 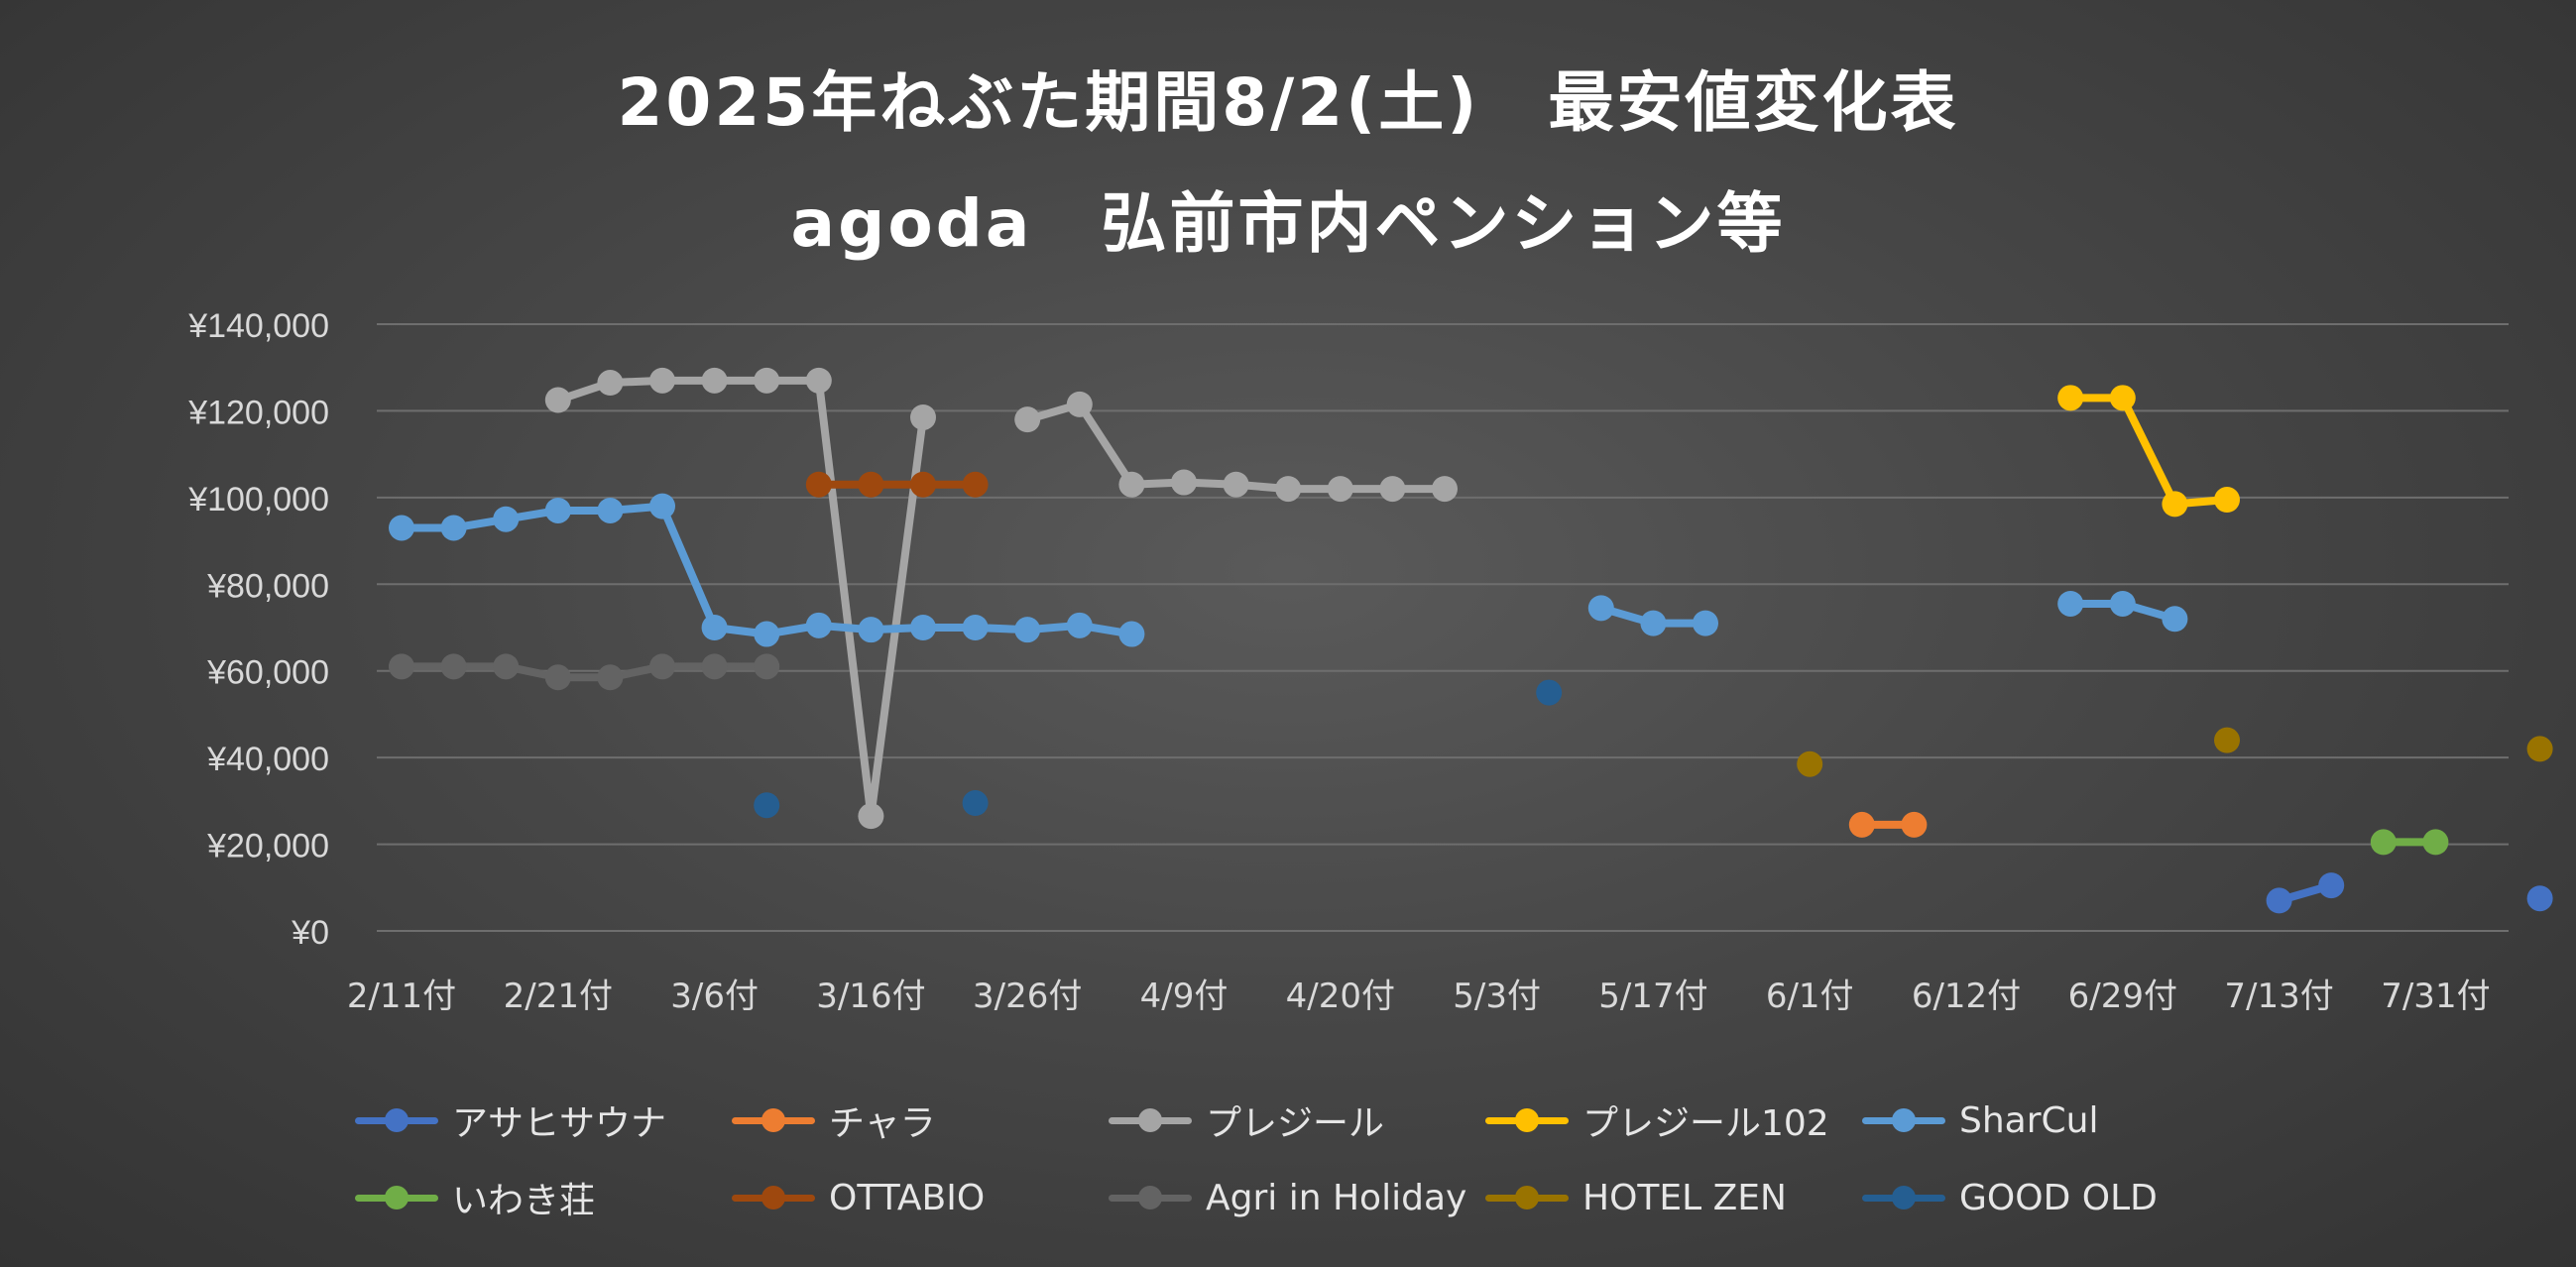 What do you see at coordinates (882, 1123) in the screenshot?
I see `legend-label: チャラ` at bounding box center [882, 1123].